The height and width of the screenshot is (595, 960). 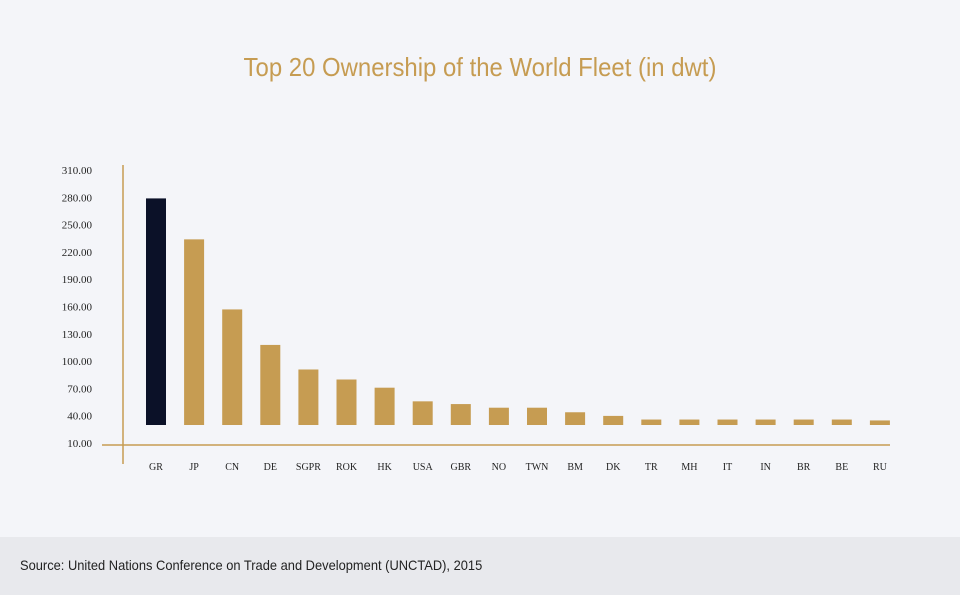 I want to click on x-tick-label-no: NO, so click(x=499, y=467).